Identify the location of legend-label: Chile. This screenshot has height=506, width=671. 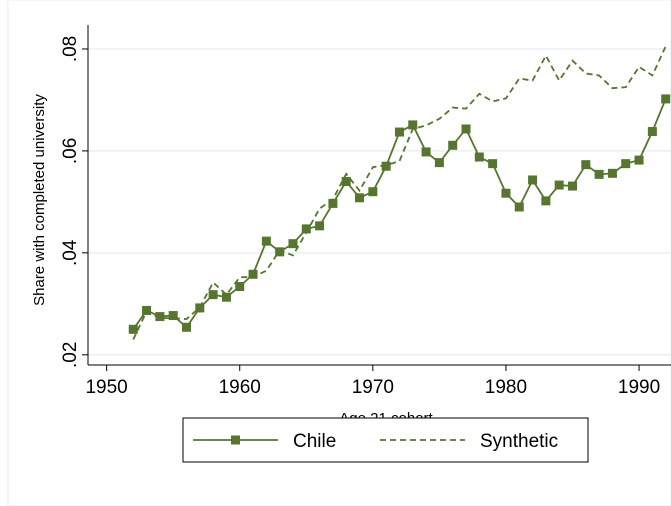
(314, 441).